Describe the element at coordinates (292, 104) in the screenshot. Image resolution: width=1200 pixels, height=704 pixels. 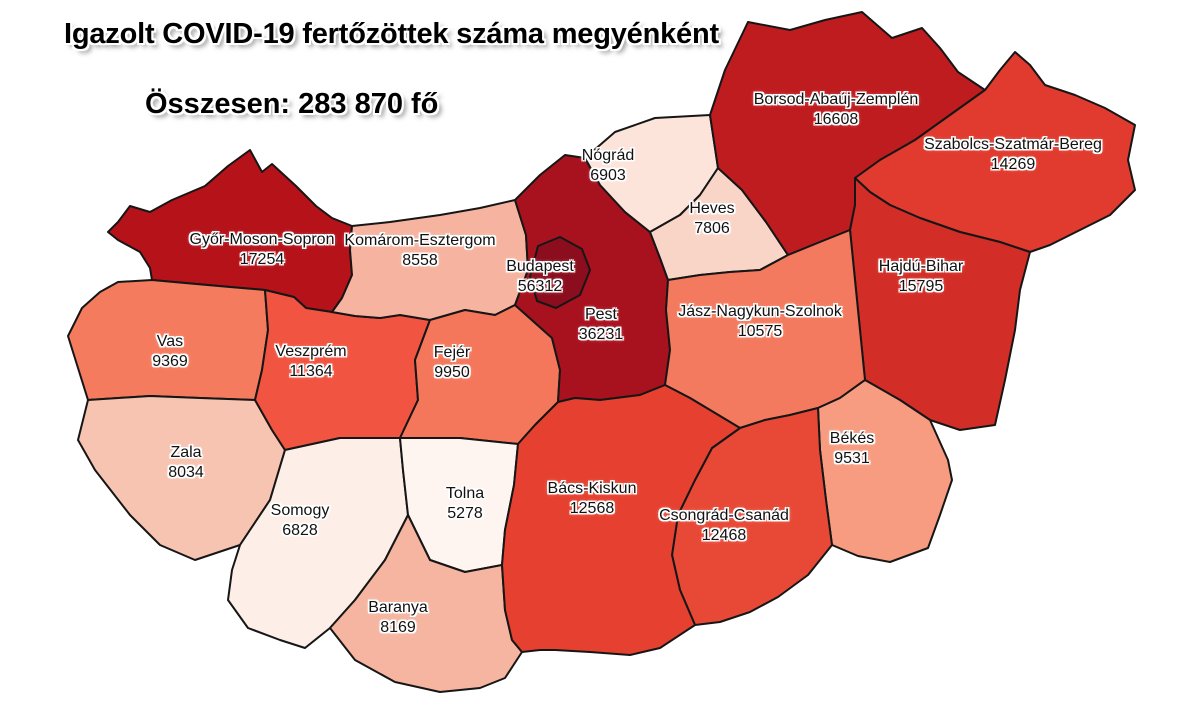
I see `total-count: Összesen: 283 870 fő` at that location.